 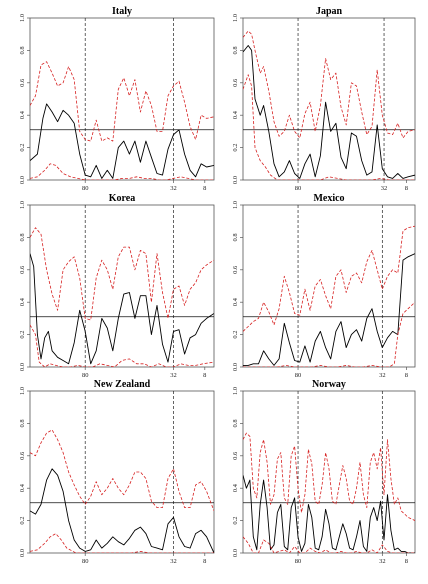 What do you see at coordinates (329, 11) in the screenshot?
I see `panel-title: Japan` at bounding box center [329, 11].